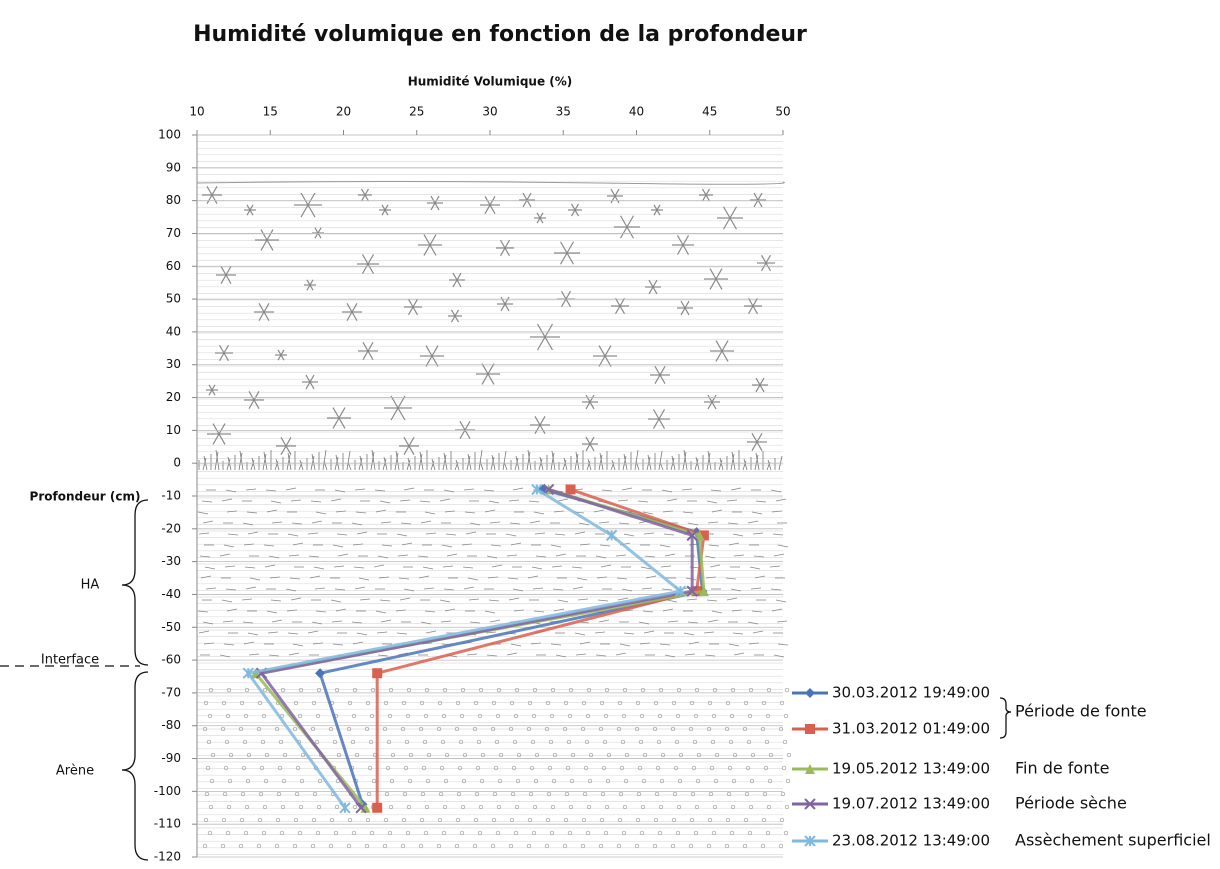  Describe the element at coordinates (75, 771) in the screenshot. I see `zone-label: Arène` at that location.